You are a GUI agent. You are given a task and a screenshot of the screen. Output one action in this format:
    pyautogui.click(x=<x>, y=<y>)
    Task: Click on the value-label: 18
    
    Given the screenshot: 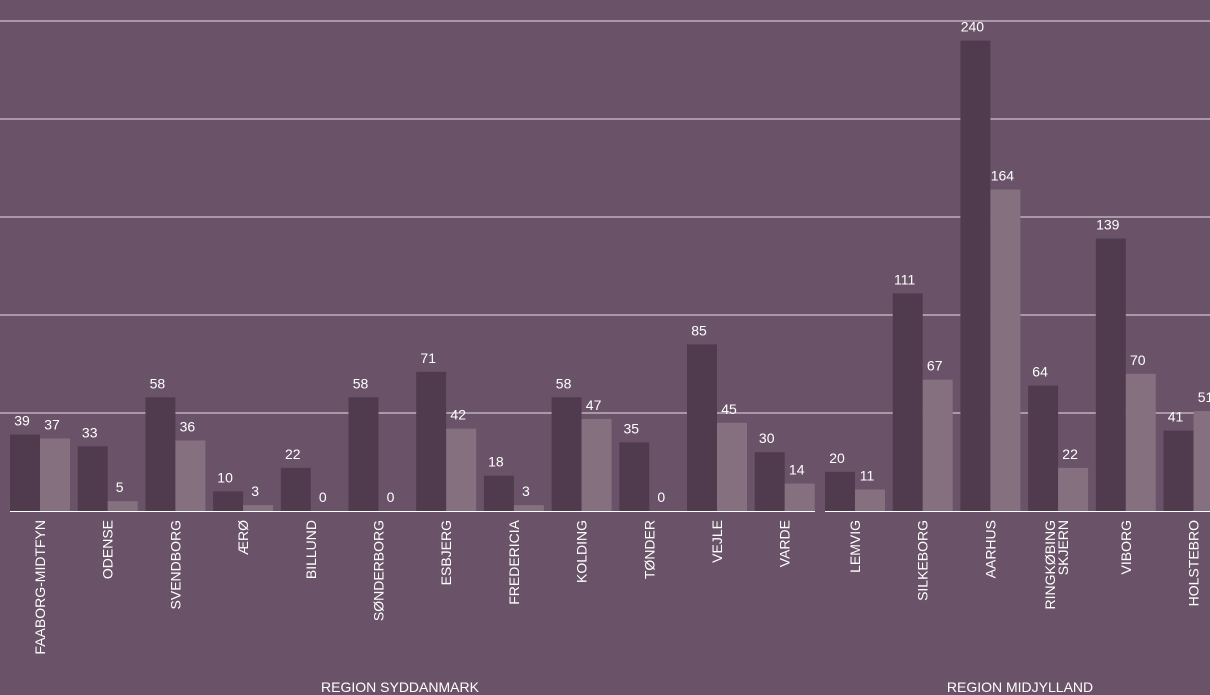 What is the action you would take?
    pyautogui.click(x=496, y=462)
    